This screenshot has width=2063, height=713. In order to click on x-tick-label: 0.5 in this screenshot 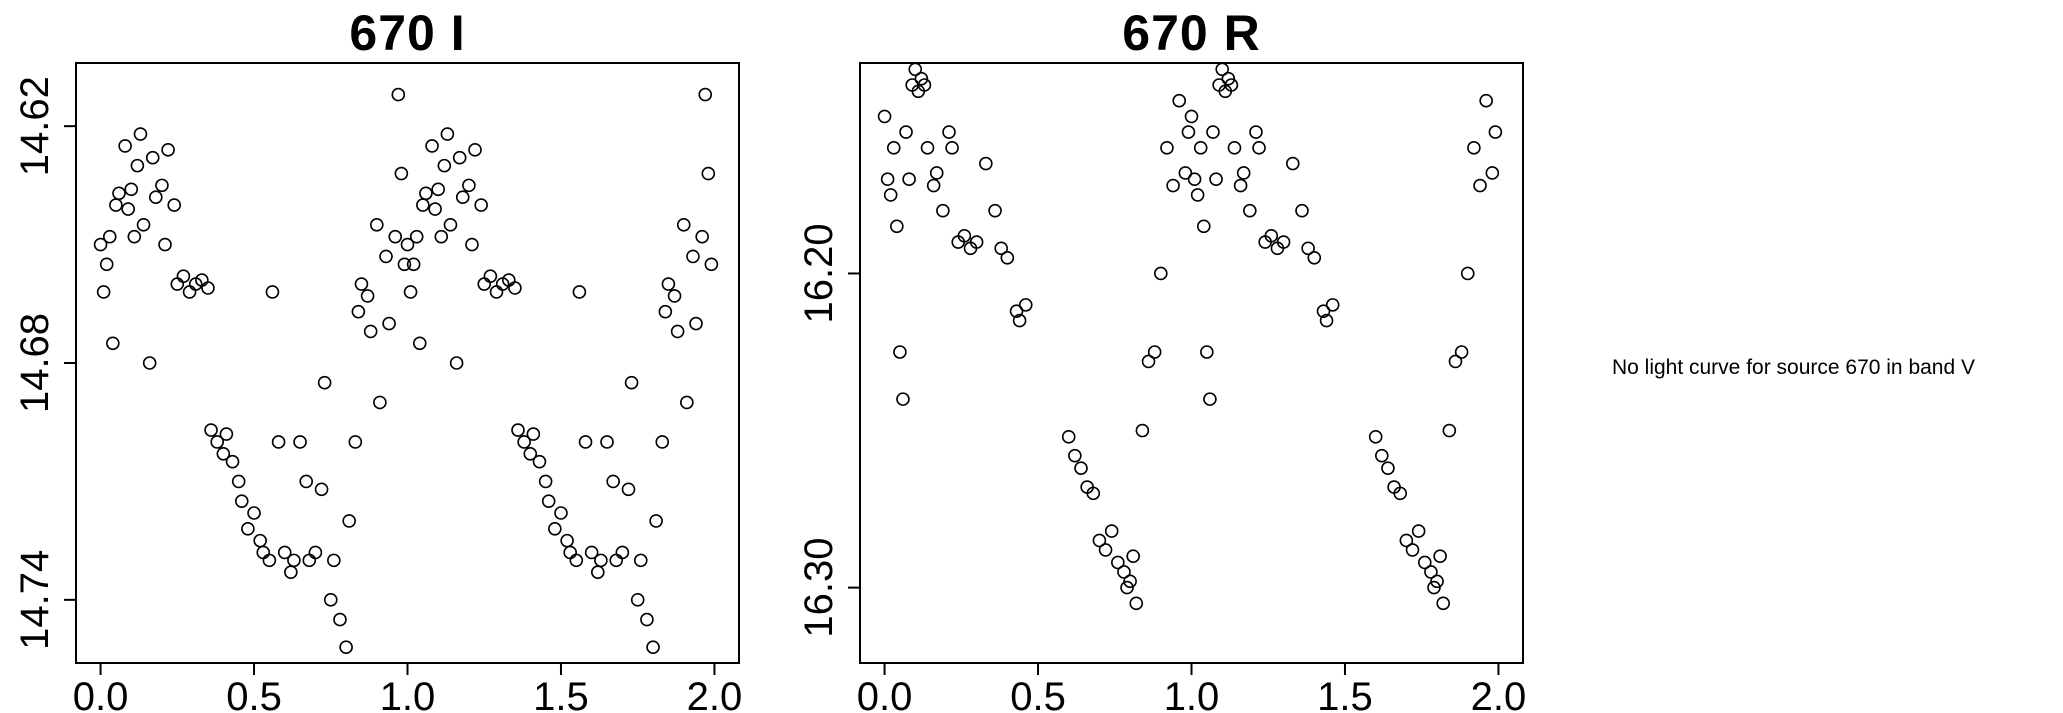, I will do `click(254, 694)`.